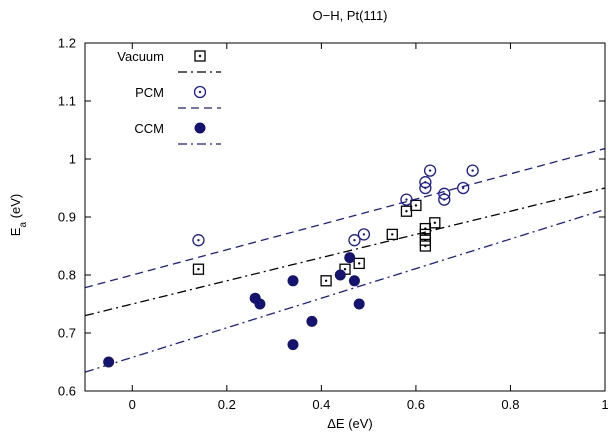 This screenshot has width=615, height=435. Describe the element at coordinates (416, 404) in the screenshot. I see `x-tick-label: 0.6` at that location.